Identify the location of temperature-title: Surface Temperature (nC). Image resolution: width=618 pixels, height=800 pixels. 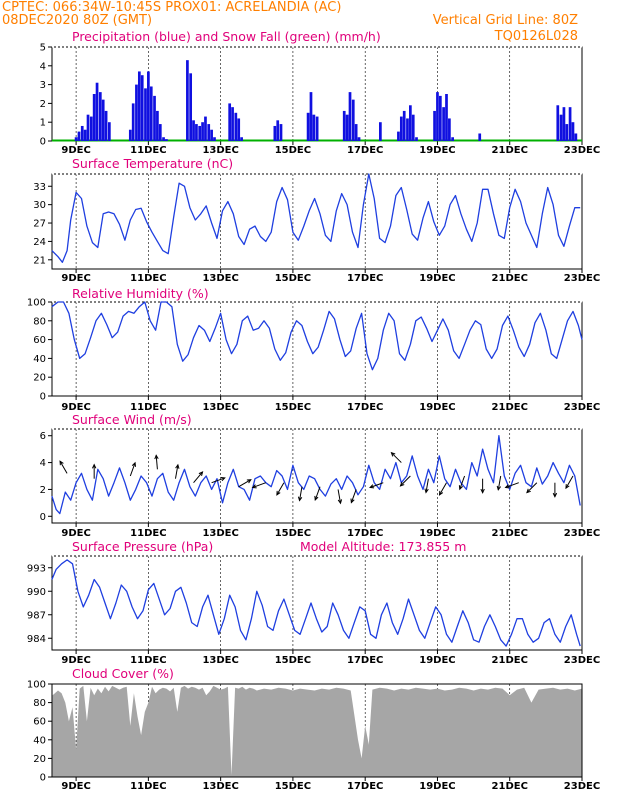
(152, 163).